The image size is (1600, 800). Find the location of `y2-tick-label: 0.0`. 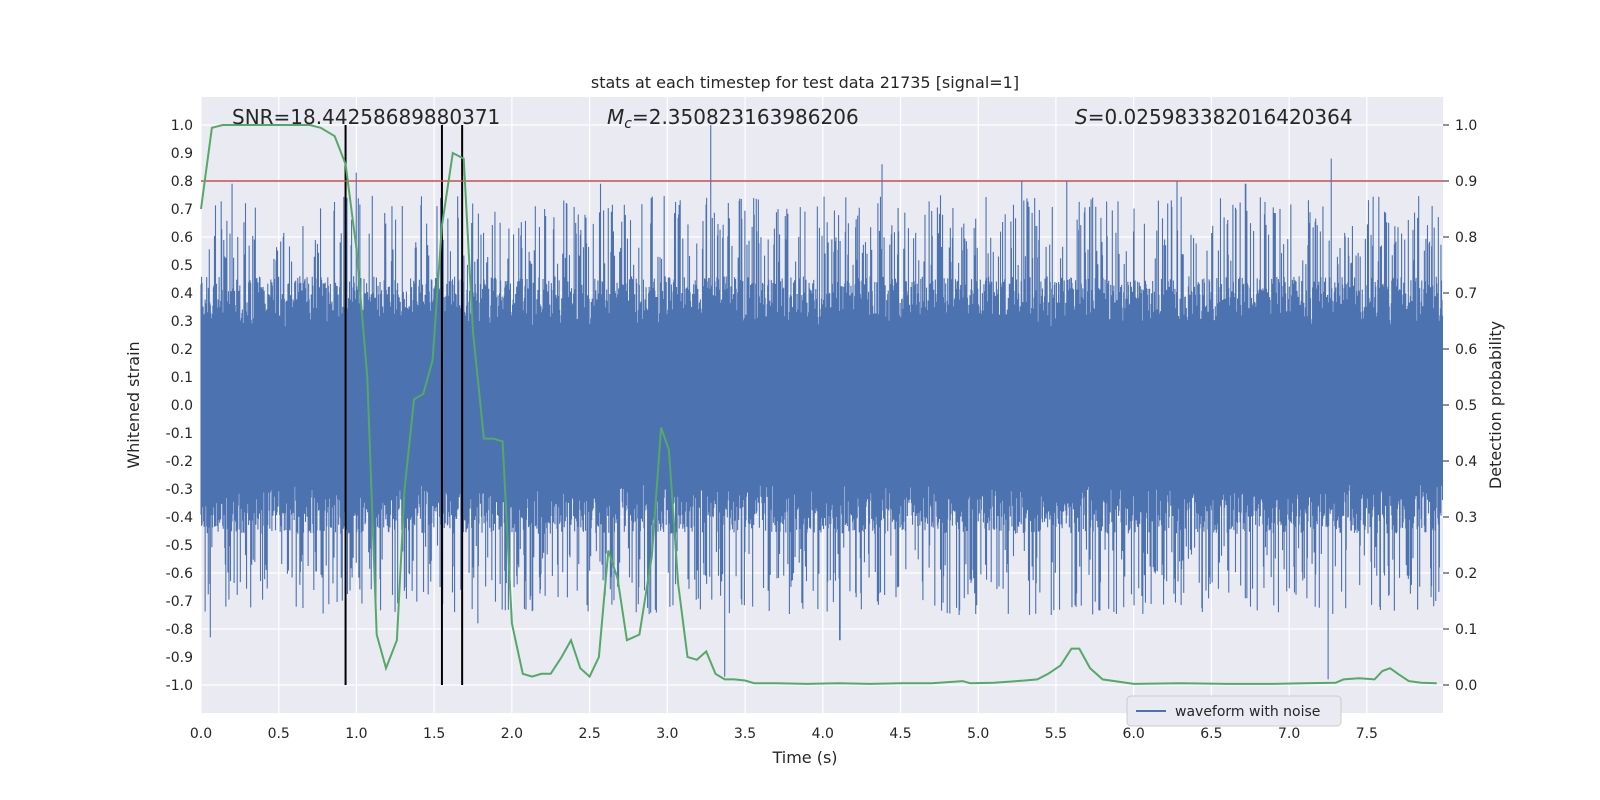

y2-tick-label: 0.0 is located at coordinates (1466, 686).